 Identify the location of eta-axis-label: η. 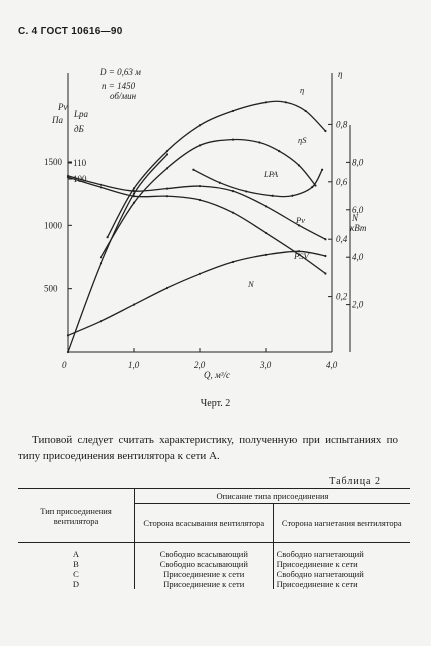
(340, 74).